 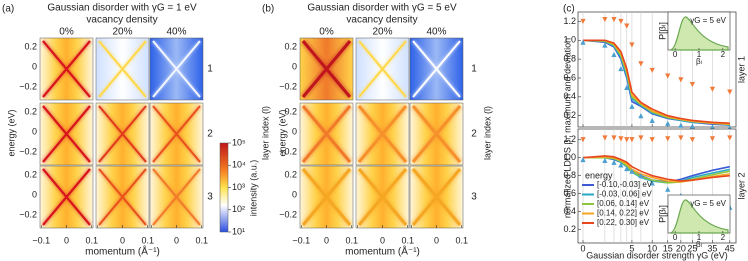 What do you see at coordinates (712, 248) in the screenshot?
I see `x-tick-label: 35` at bounding box center [712, 248].